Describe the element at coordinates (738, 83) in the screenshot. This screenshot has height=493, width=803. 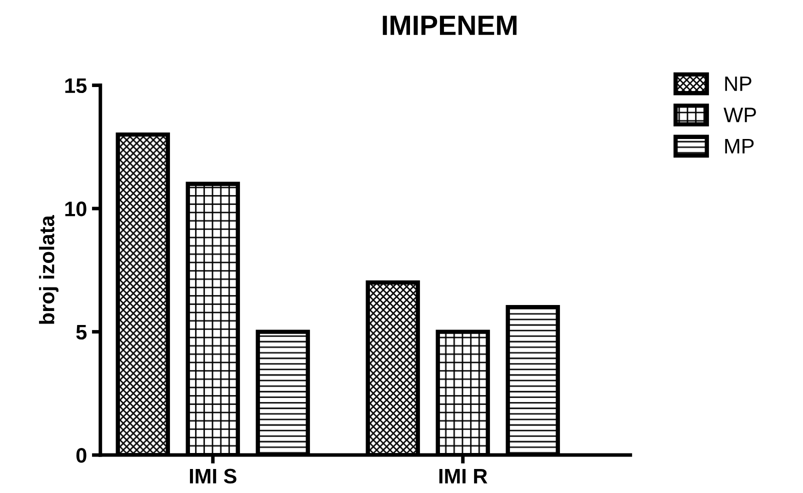
I see `legend-label: NP` at that location.